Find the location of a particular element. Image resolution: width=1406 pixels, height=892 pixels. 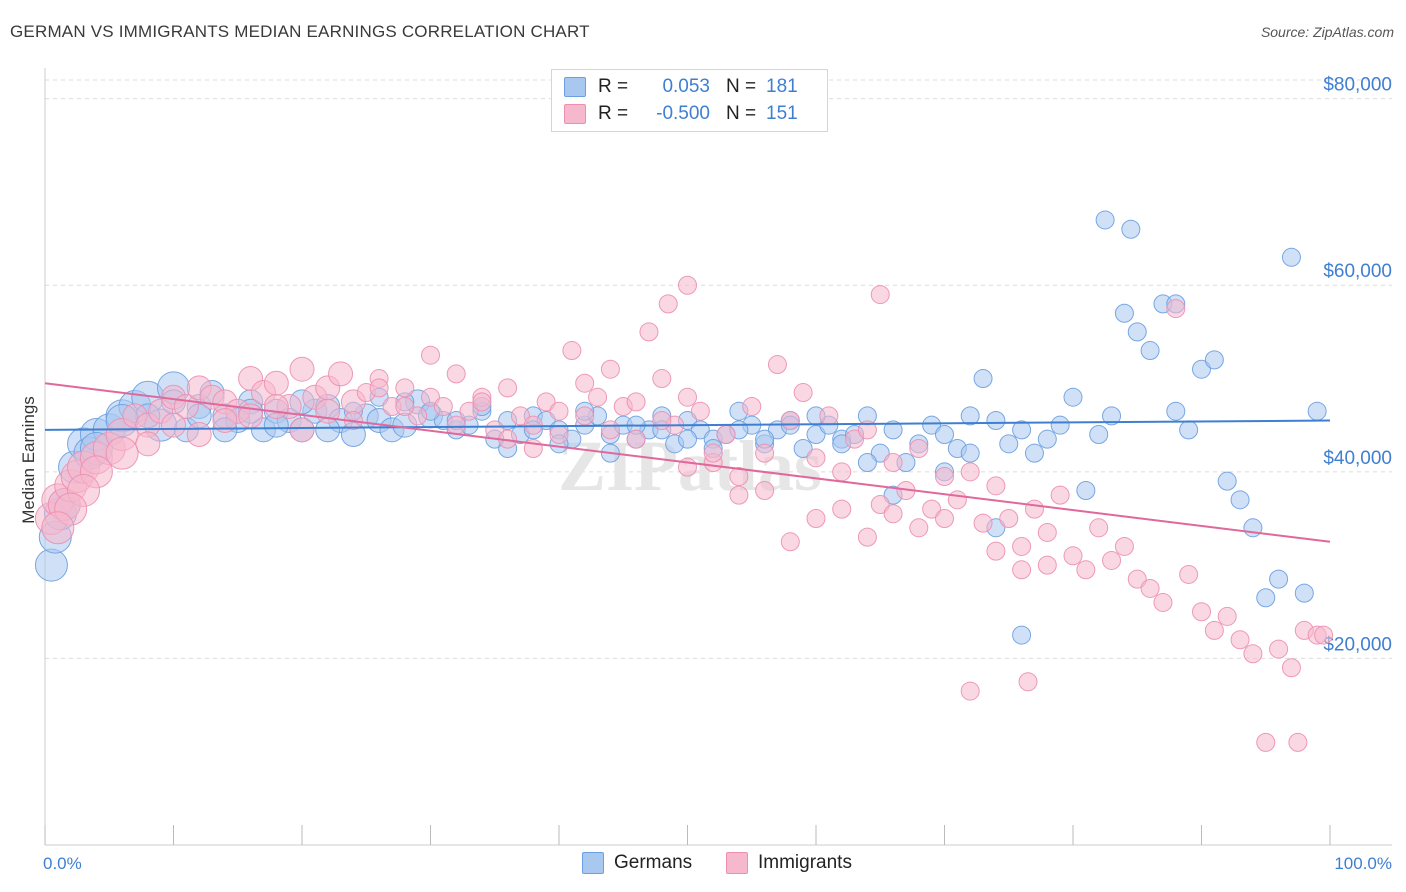

legend-item-immigrants: Immigrants is located at coordinates (789, 863).